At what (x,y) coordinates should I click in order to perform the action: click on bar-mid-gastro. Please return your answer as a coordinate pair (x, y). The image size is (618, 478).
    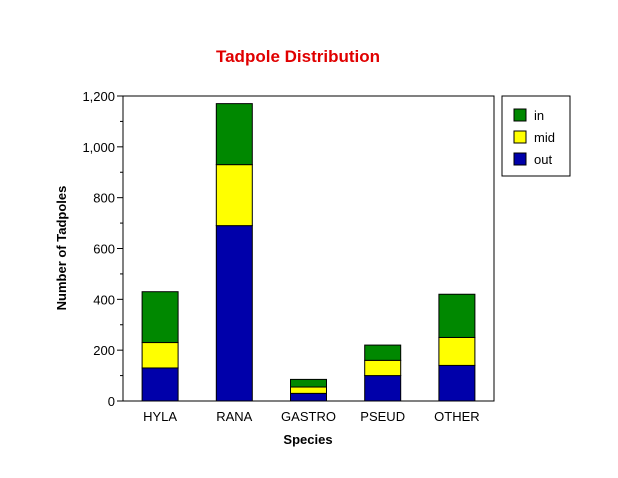
    Looking at the image, I should click on (308, 390).